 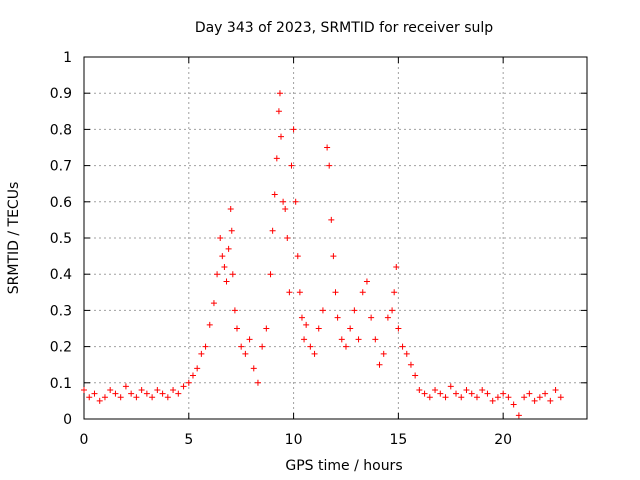 I want to click on y-tick-label: 0.4, so click(x=61, y=275).